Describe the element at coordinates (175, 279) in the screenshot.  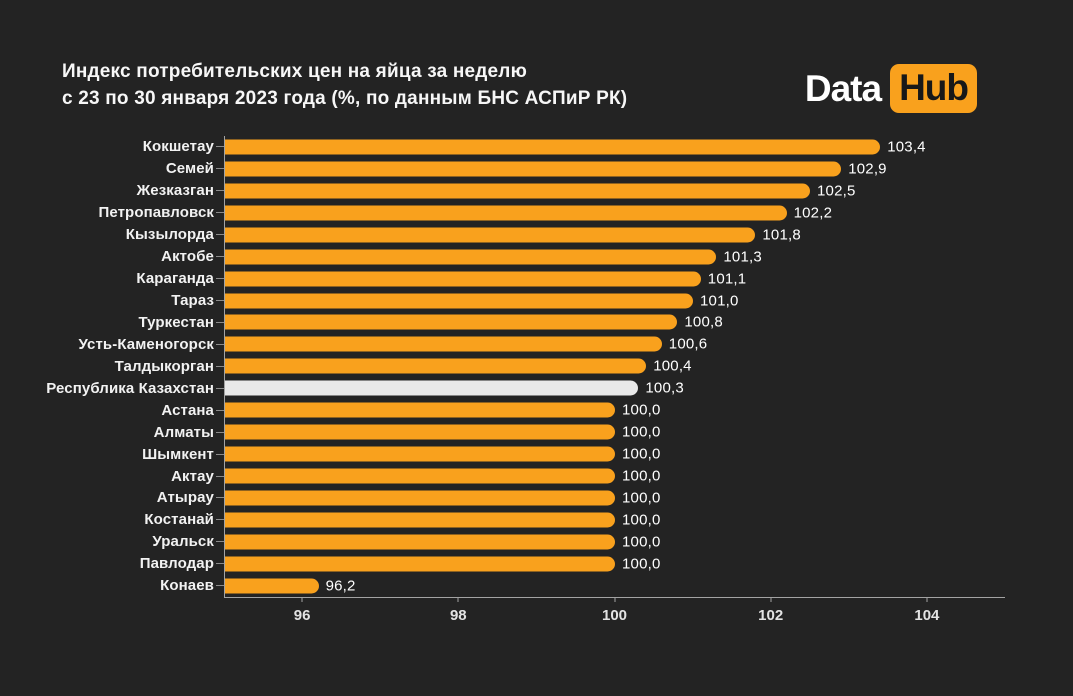
I see `category-label: Караганда` at that location.